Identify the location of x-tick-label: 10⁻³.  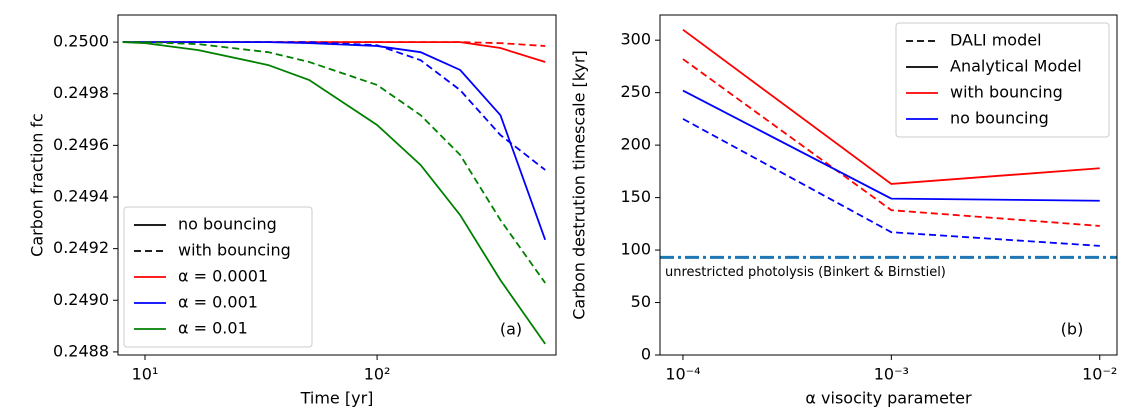
(891, 374).